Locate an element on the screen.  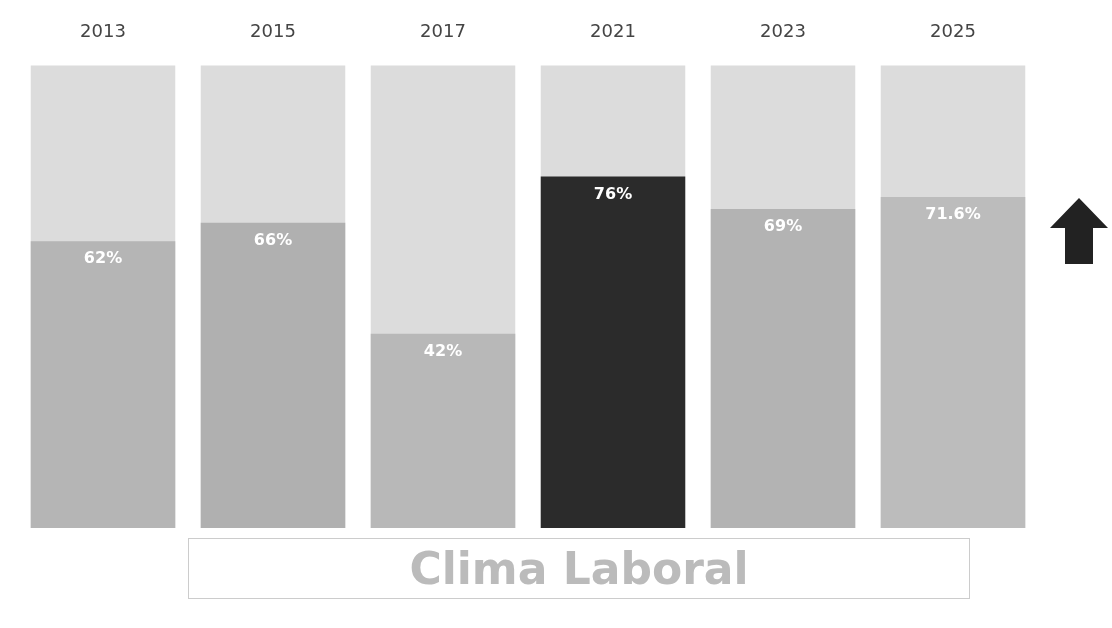
x-tick-label: 2015 is located at coordinates (273, 31).